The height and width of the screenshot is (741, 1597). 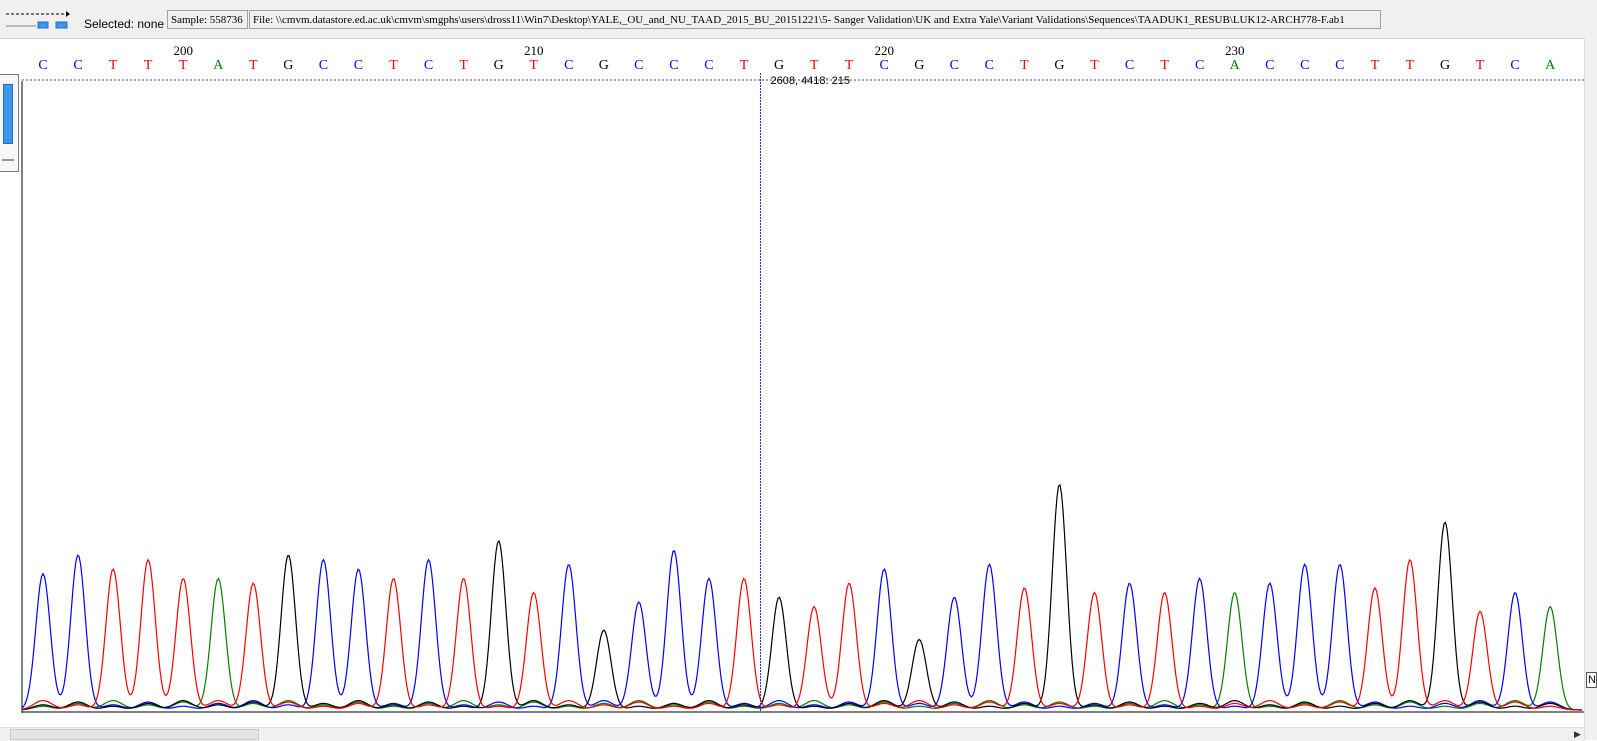 What do you see at coordinates (124, 24) in the screenshot?
I see `selection-status: Selected: none` at bounding box center [124, 24].